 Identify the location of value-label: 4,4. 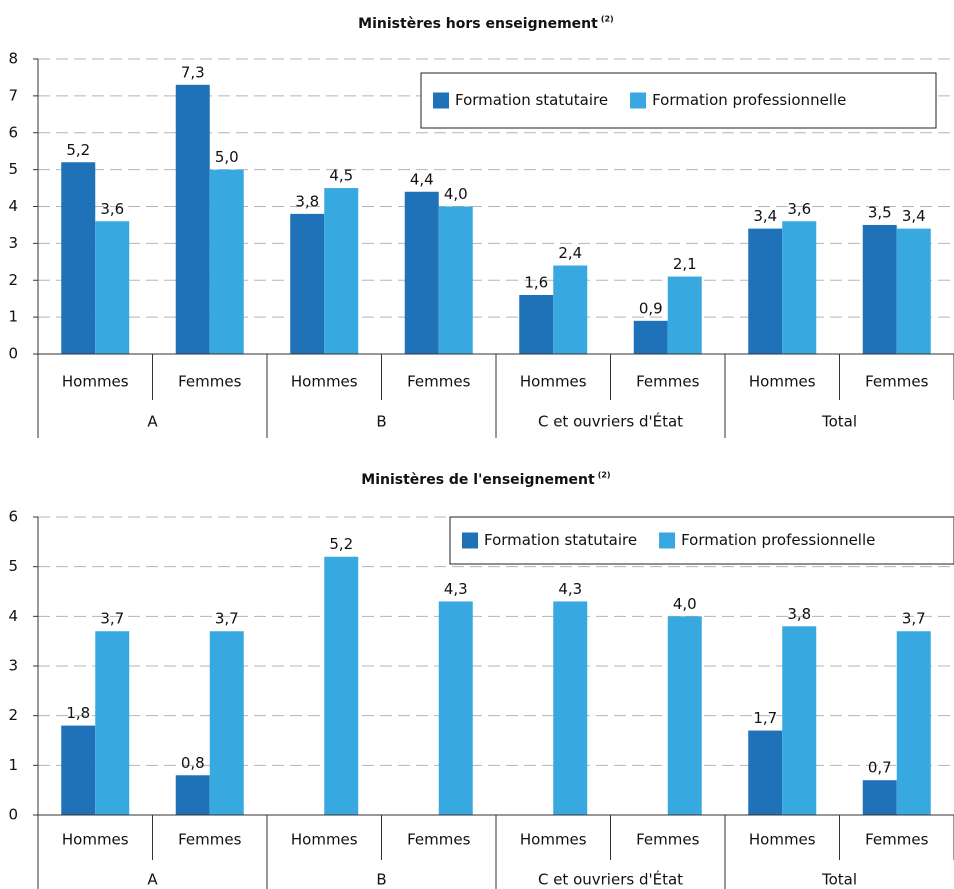
(422, 179).